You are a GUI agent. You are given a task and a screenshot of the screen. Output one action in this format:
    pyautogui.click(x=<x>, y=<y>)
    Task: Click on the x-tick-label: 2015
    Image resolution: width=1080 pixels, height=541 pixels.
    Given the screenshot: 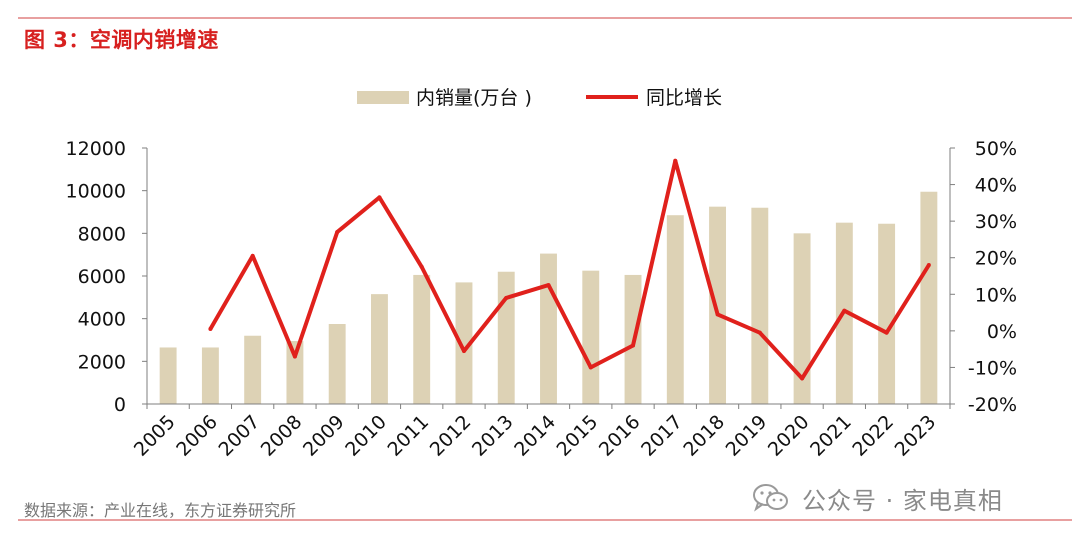 What is the action you would take?
    pyautogui.click(x=578, y=436)
    